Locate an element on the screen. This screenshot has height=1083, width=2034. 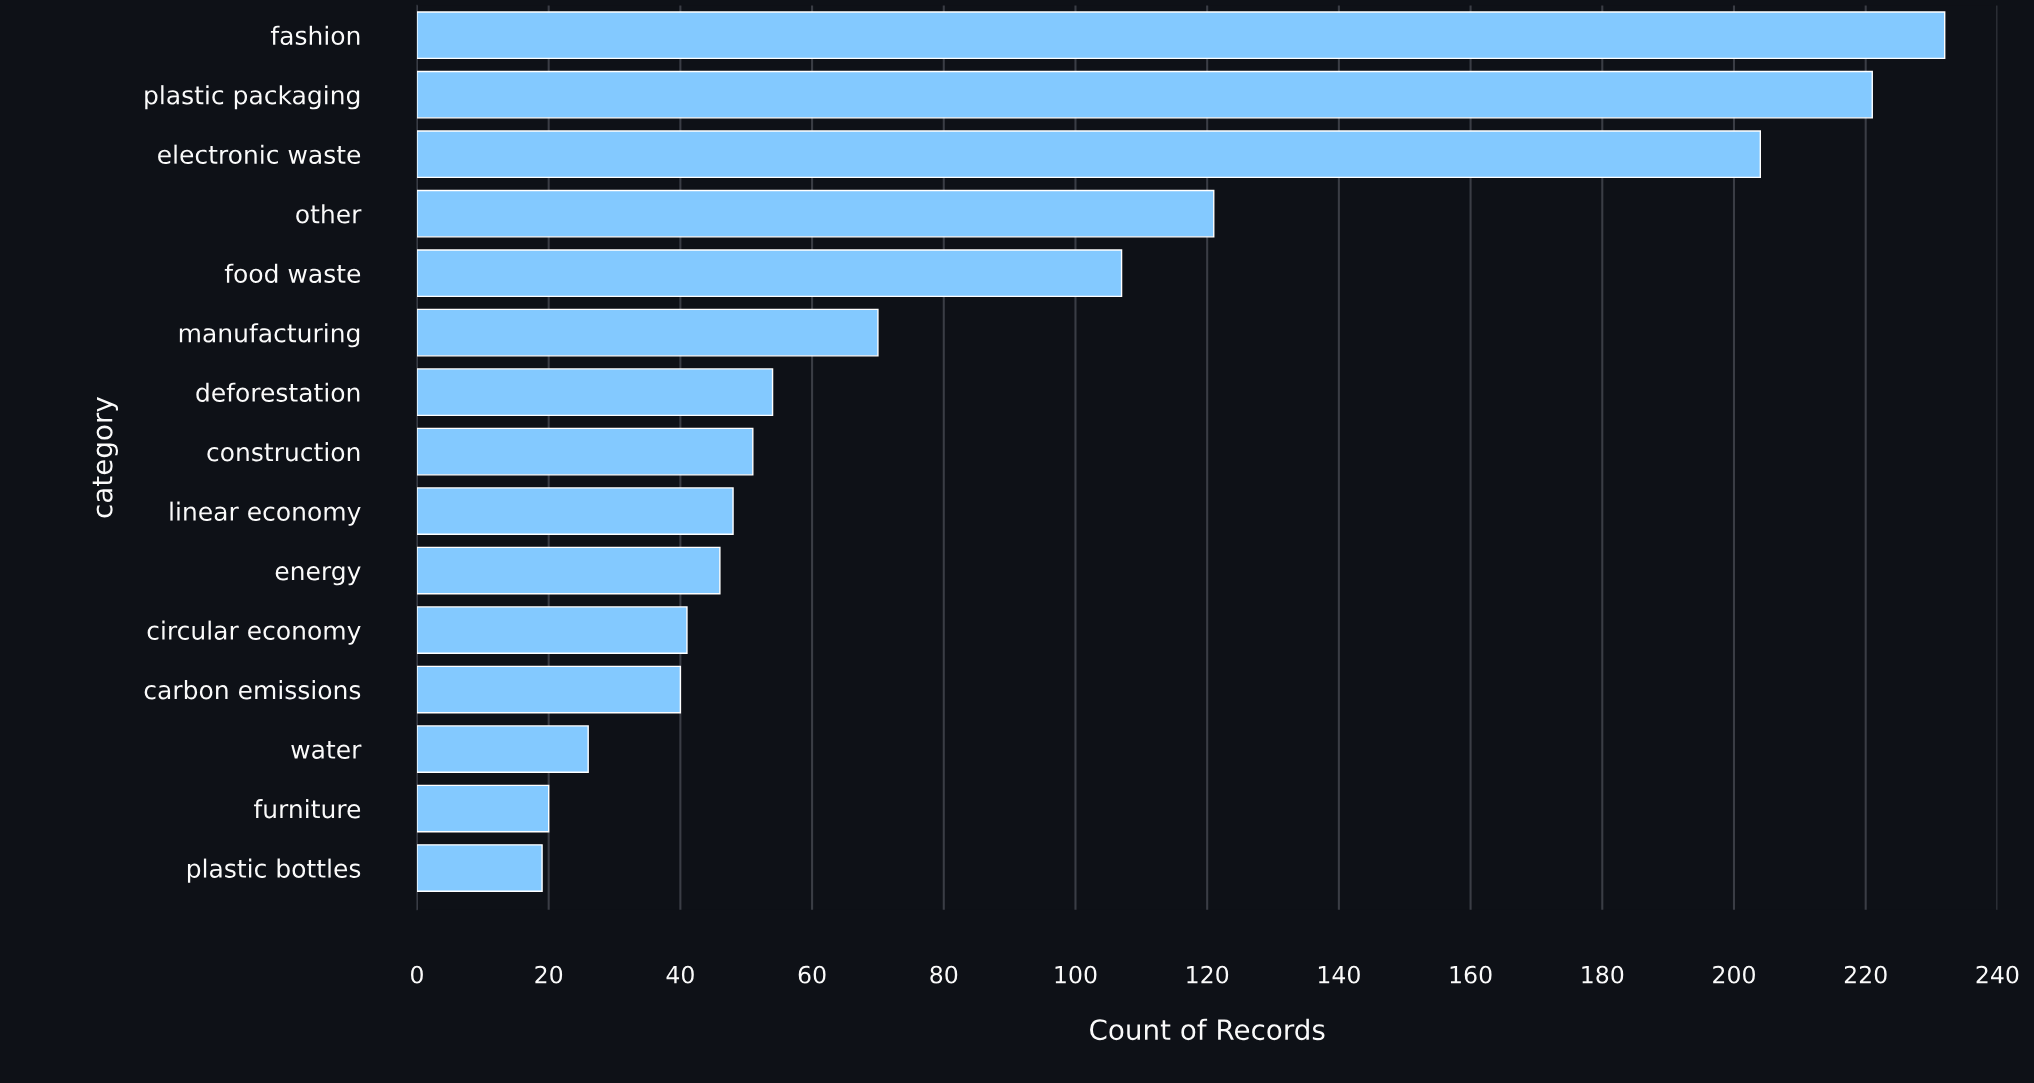
x-axis-title: Count of Records is located at coordinates (1207, 1029).